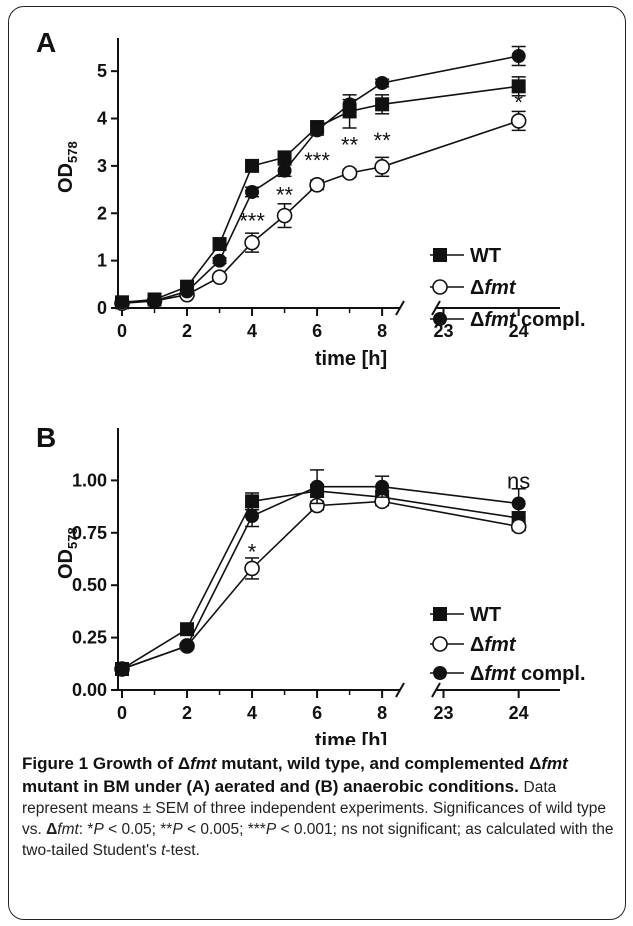  I want to click on series-line-filled-circle, so click(320, 577).